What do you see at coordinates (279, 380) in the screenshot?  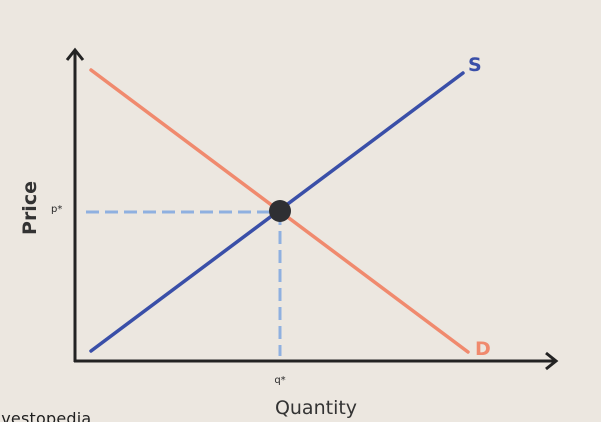 I see `quantity-equilibrium-label: q*` at bounding box center [279, 380].